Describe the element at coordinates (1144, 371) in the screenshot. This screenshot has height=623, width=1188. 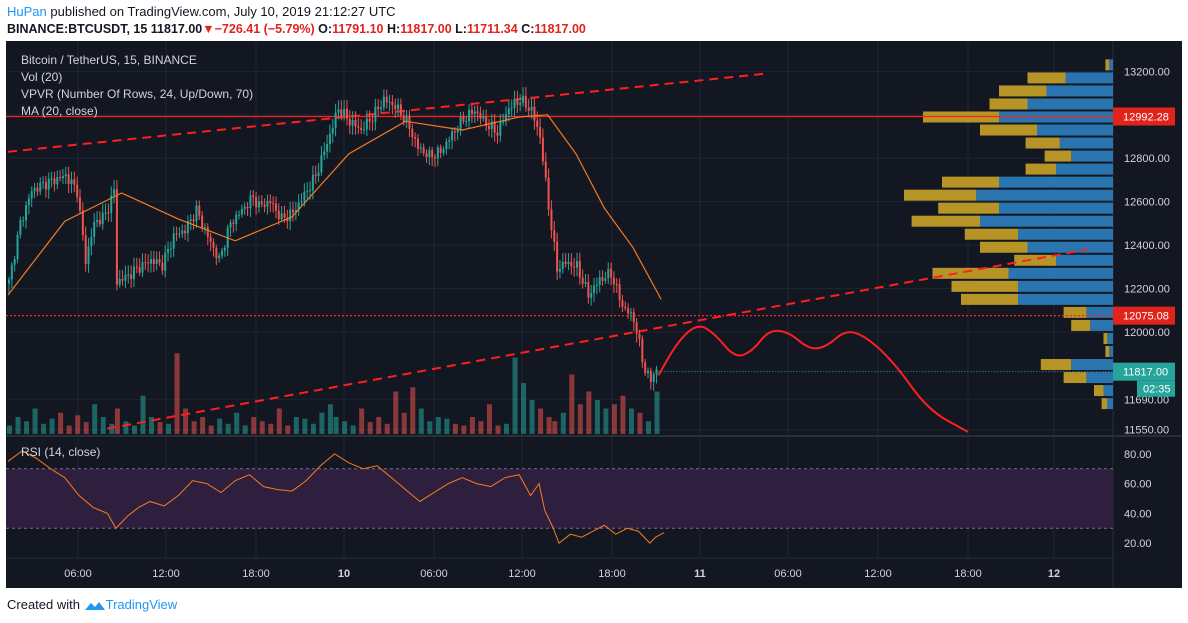
I see `price-badge` at that location.